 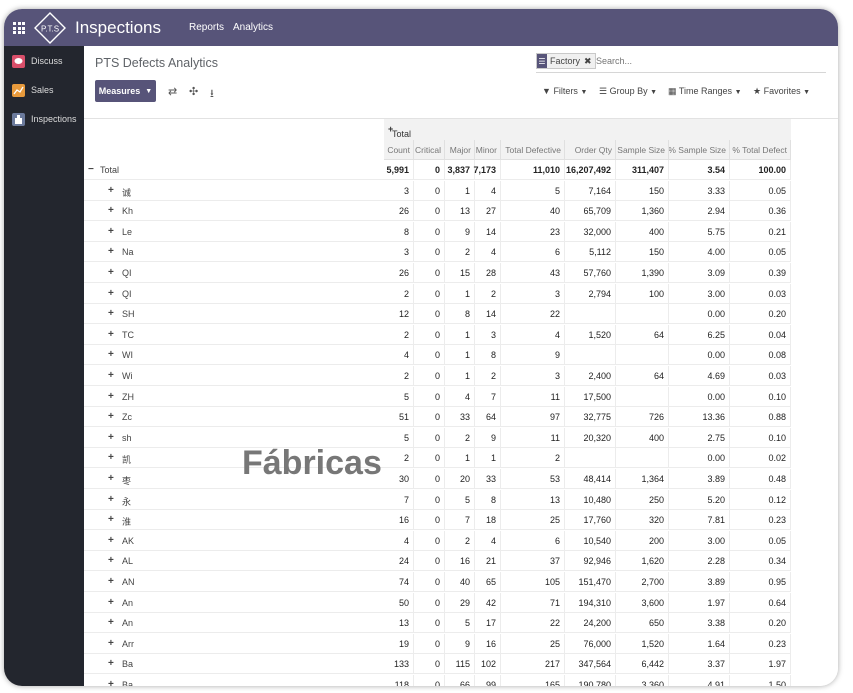 I want to click on measure-header: % Total Defect, so click(x=760, y=150).